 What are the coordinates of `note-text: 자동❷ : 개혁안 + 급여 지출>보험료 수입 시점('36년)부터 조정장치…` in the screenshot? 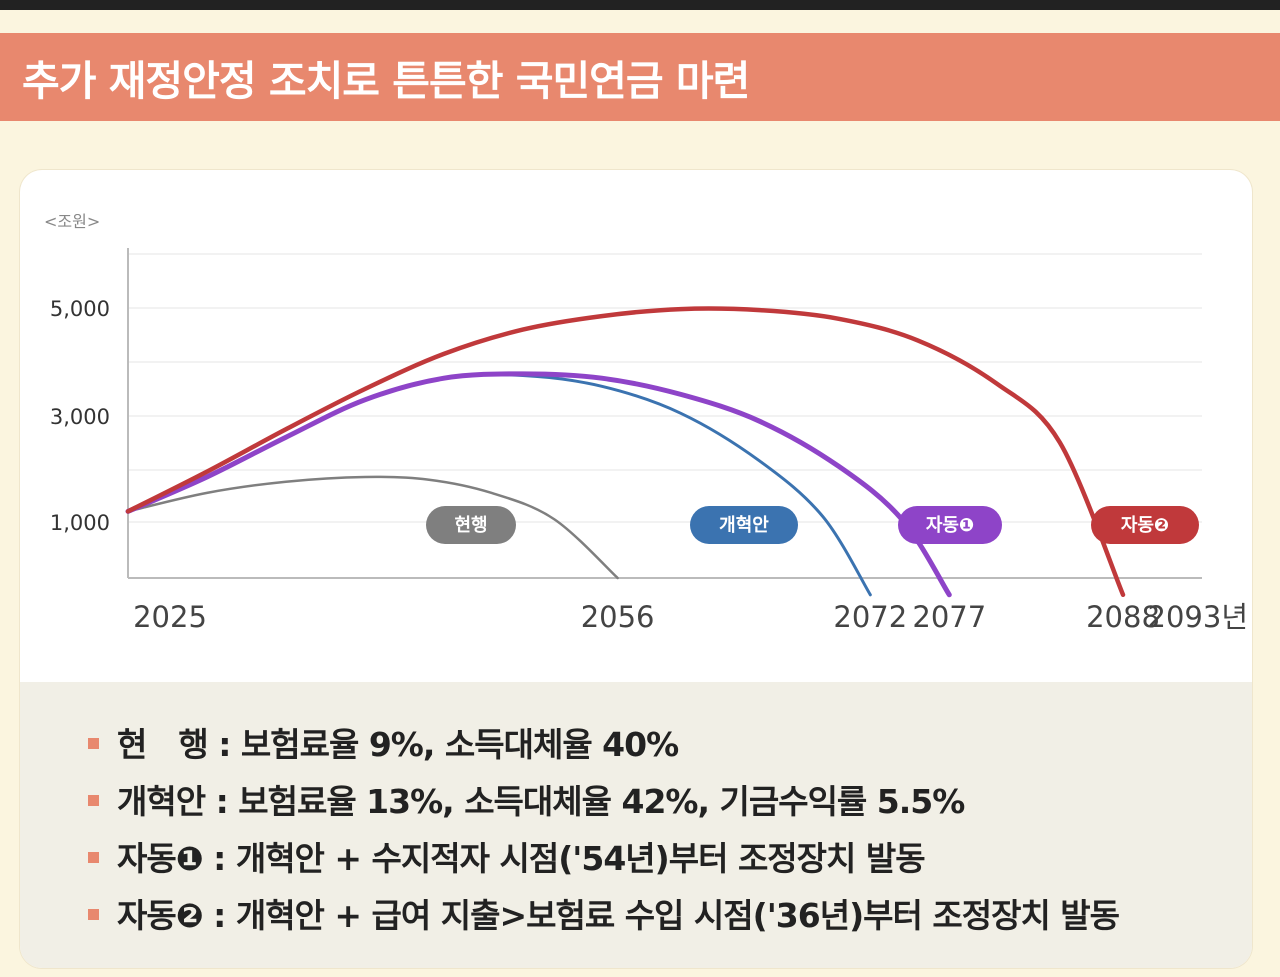 It's located at (618, 915).